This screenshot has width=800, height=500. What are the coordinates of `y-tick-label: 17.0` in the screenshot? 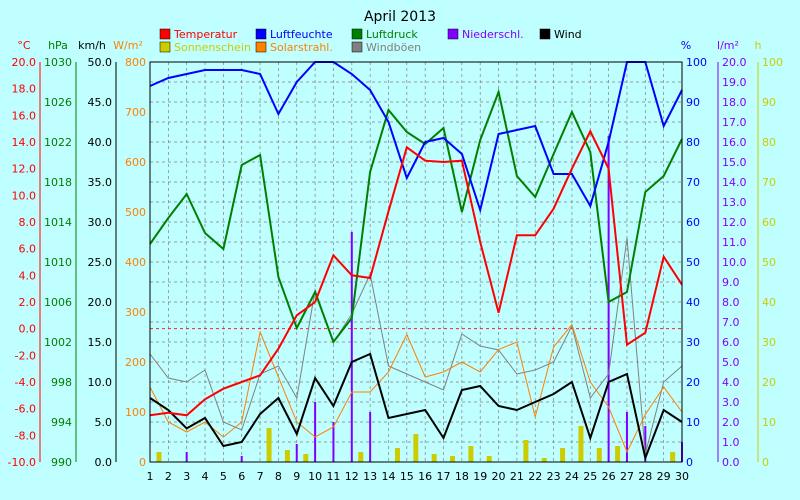 It's located at (734, 122).